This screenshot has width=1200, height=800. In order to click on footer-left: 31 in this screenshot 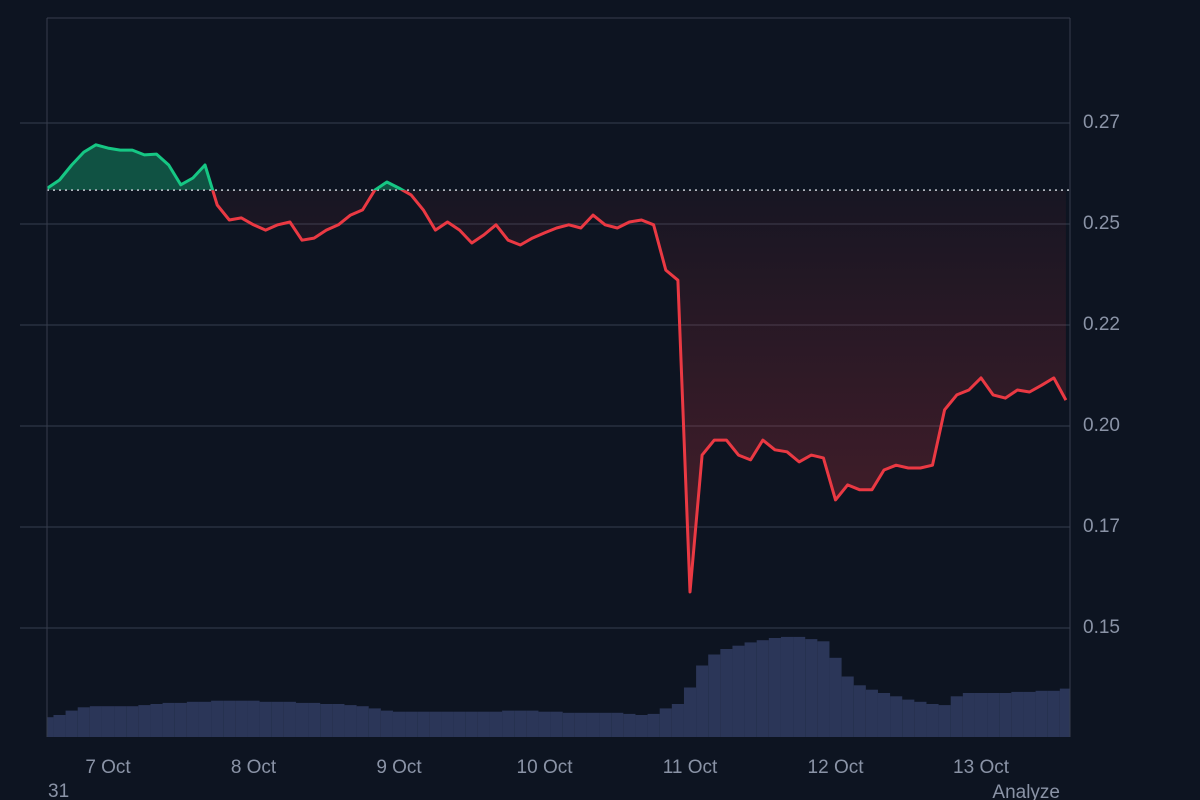, I will do `click(58, 790)`.